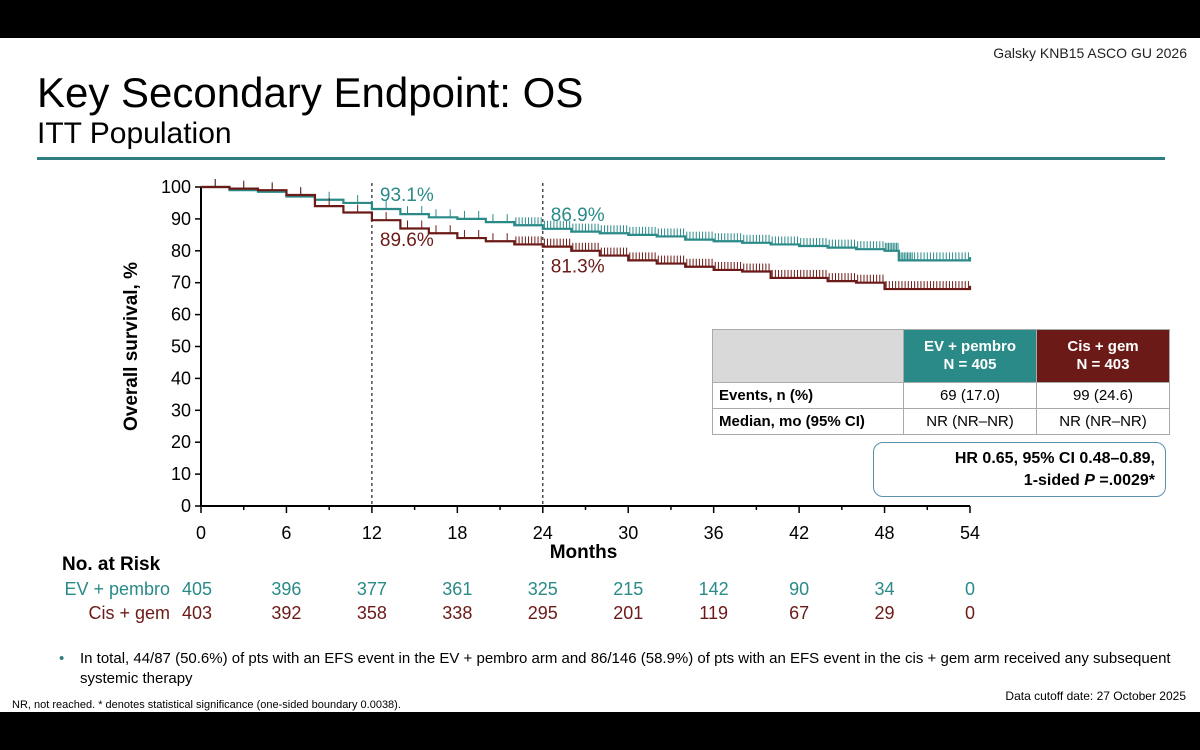 This screenshot has width=1200, height=750. What do you see at coordinates (885, 533) in the screenshot?
I see `x-tick-label: 48` at bounding box center [885, 533].